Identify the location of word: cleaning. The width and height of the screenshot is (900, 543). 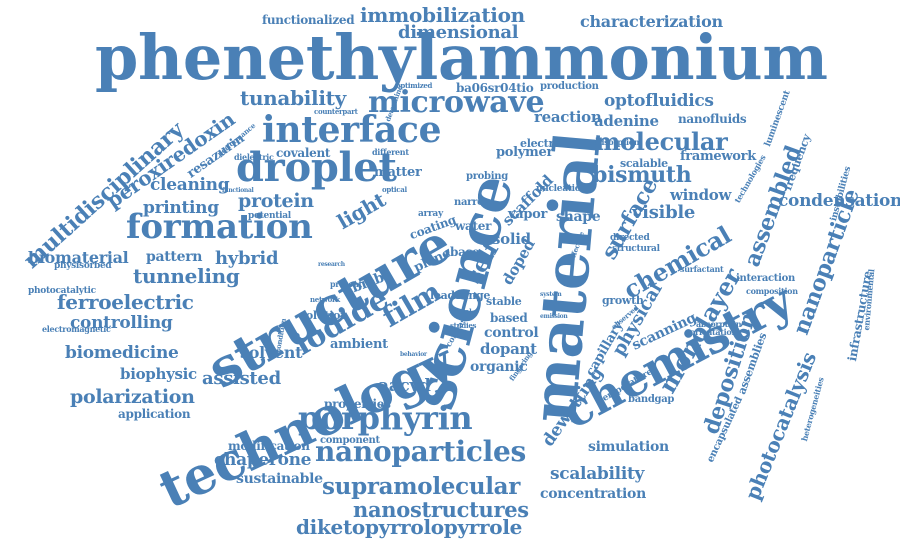
(190, 185).